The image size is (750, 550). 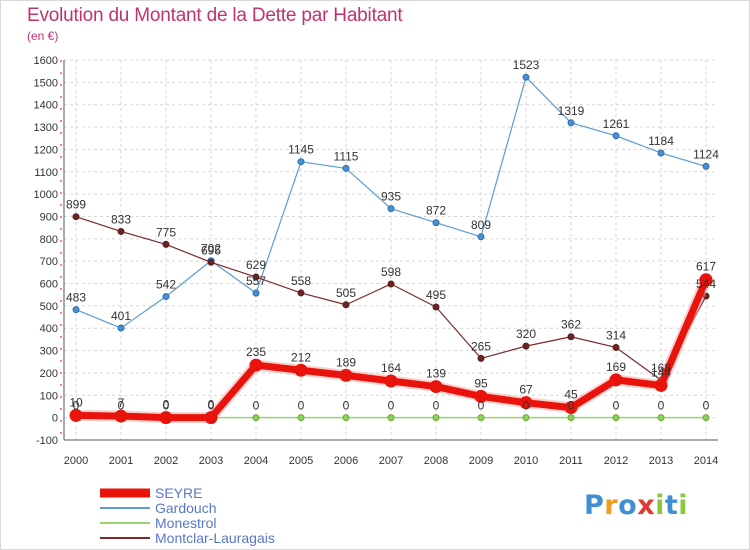 I want to click on data-label-montclar-lauragais: 629, so click(x=256, y=265).